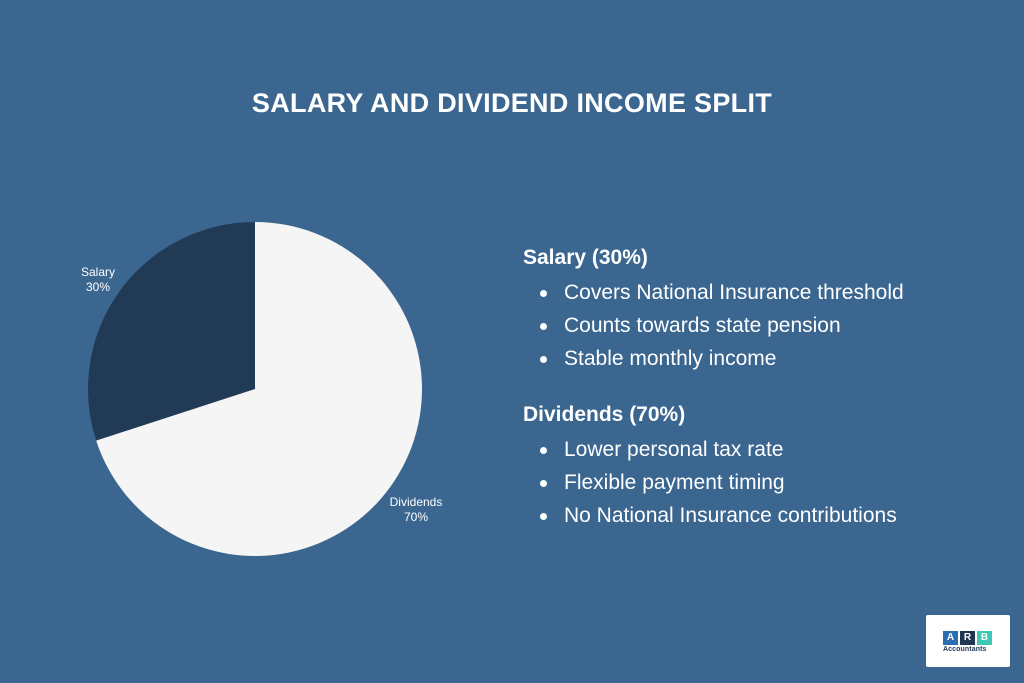 The height and width of the screenshot is (683, 1024). I want to click on logo-letter-a: A, so click(950, 638).